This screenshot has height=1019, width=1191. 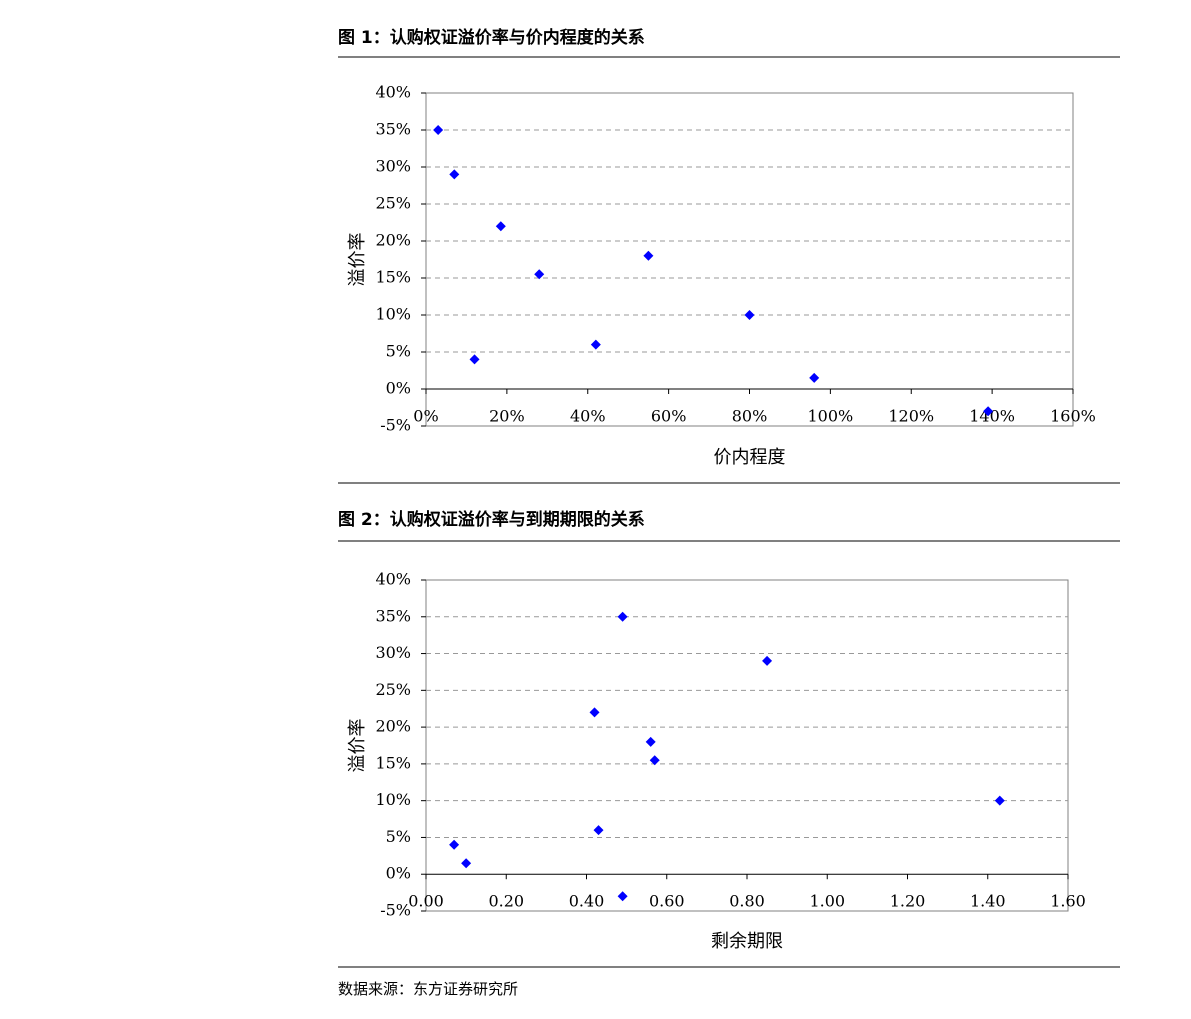 I want to click on x-tick-label: 0.20, so click(x=506, y=901).